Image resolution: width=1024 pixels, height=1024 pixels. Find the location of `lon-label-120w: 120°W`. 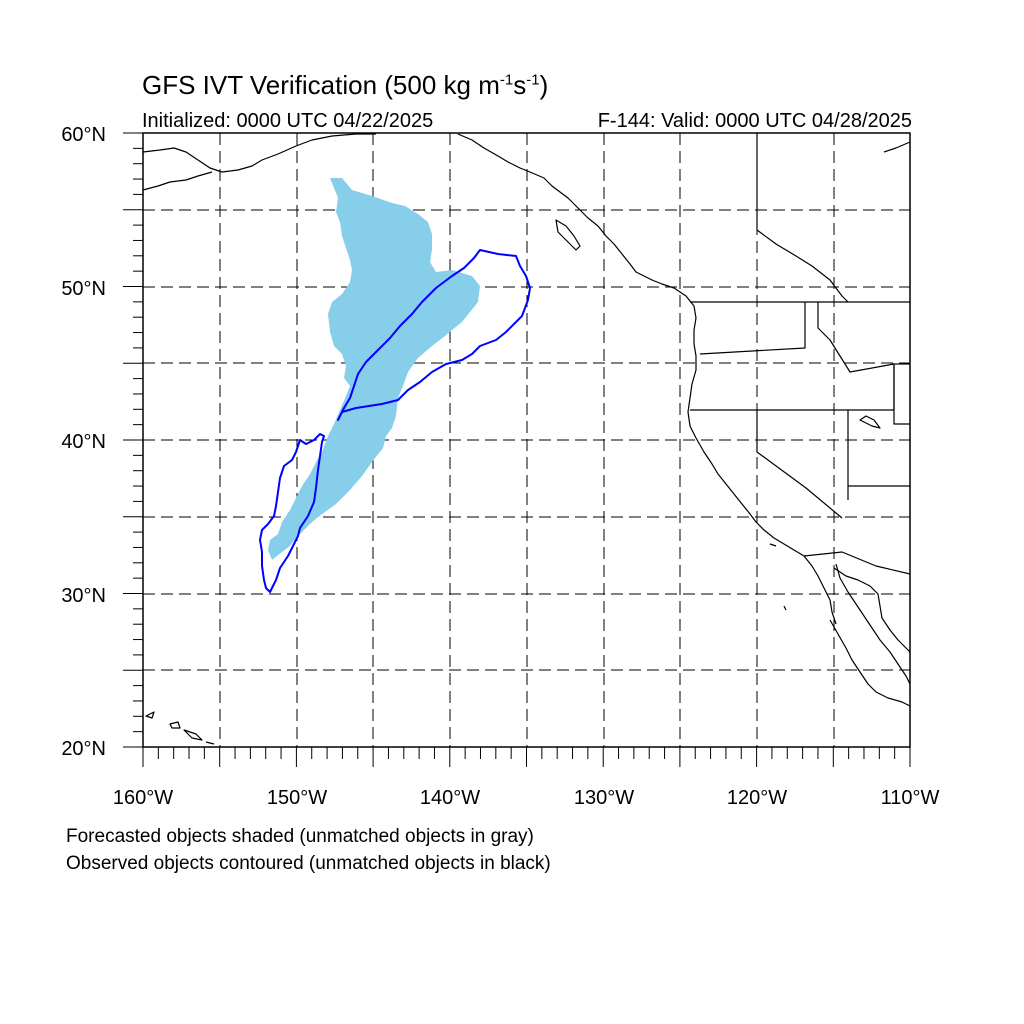

lon-label-120w: 120°W is located at coordinates (757, 798).